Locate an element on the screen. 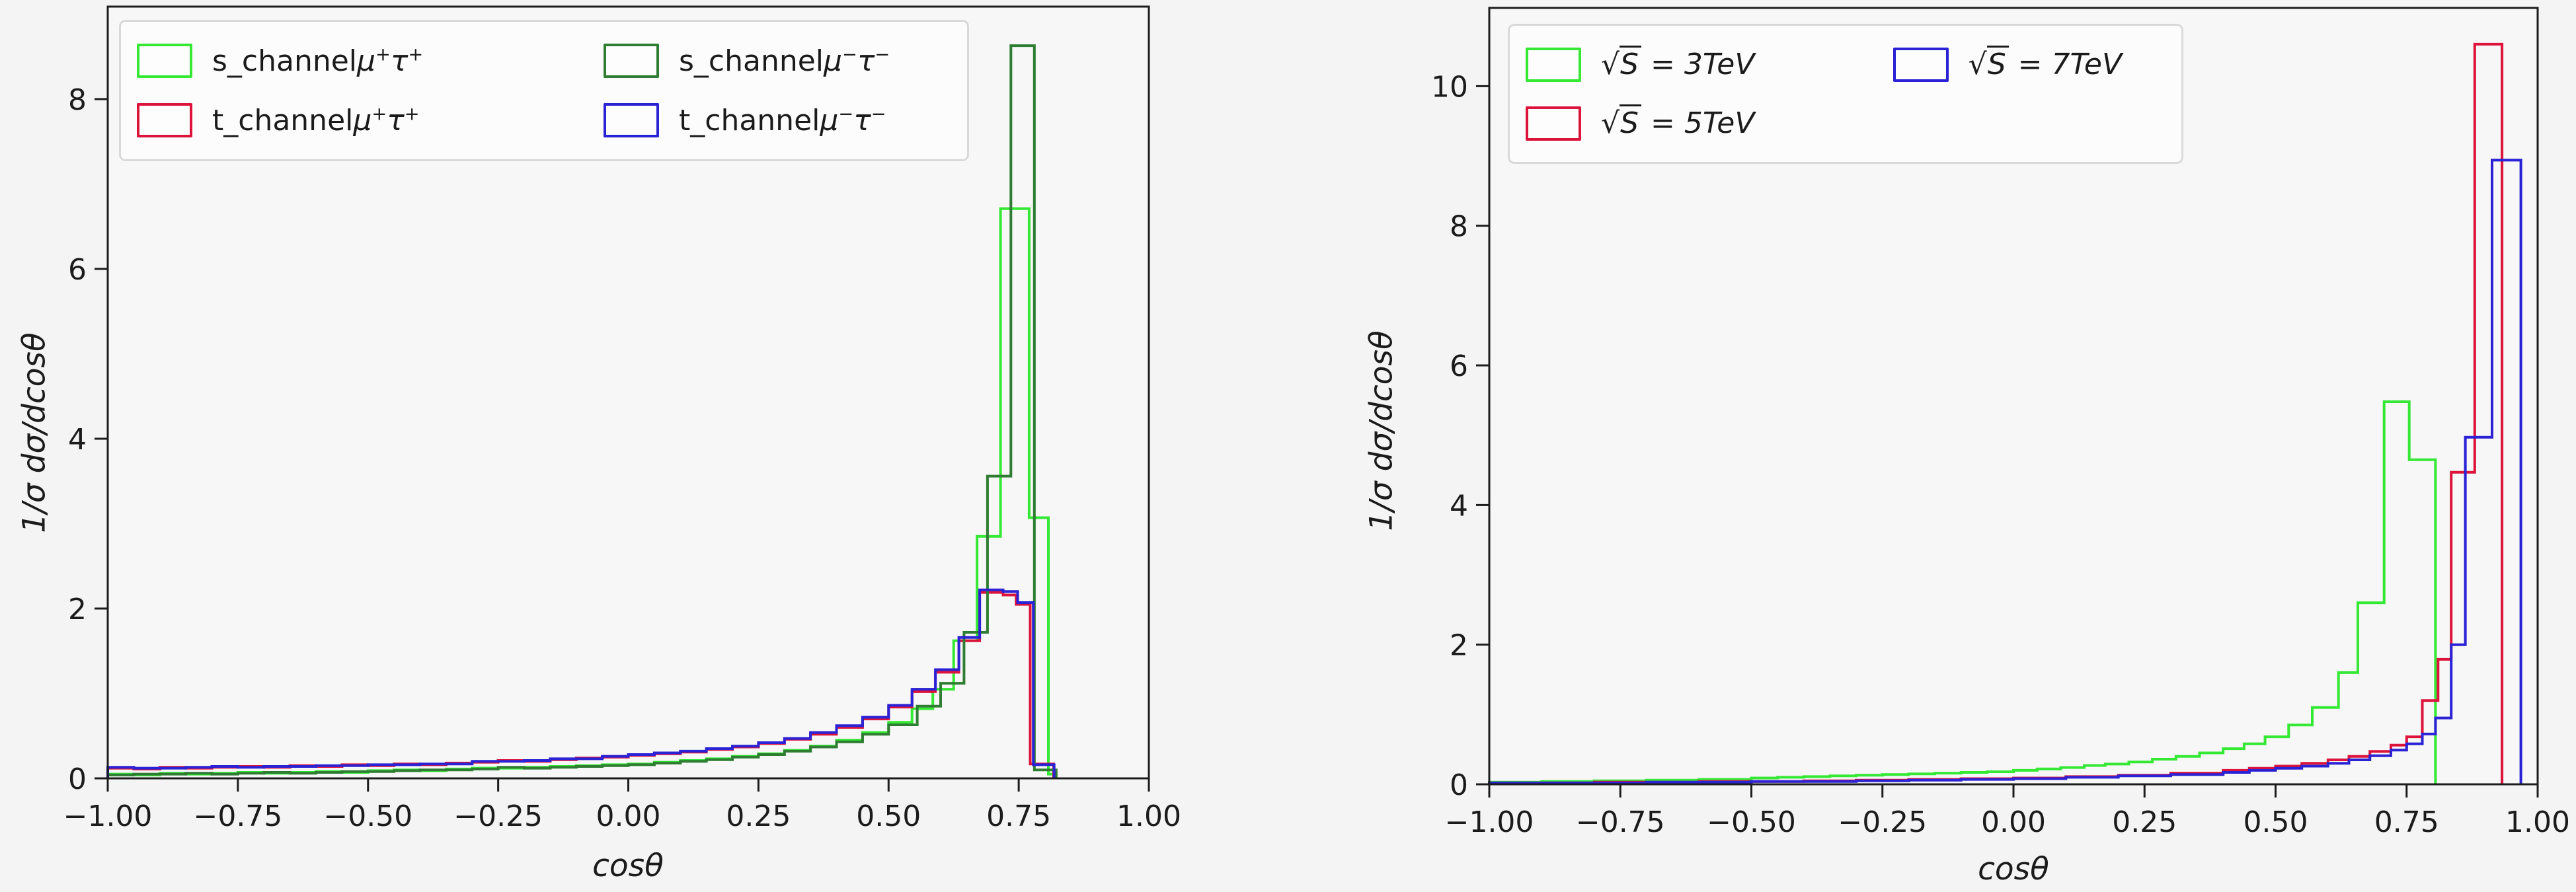 This screenshot has width=2576, height=892. left-x-axis-label: cosθ is located at coordinates (628, 866).